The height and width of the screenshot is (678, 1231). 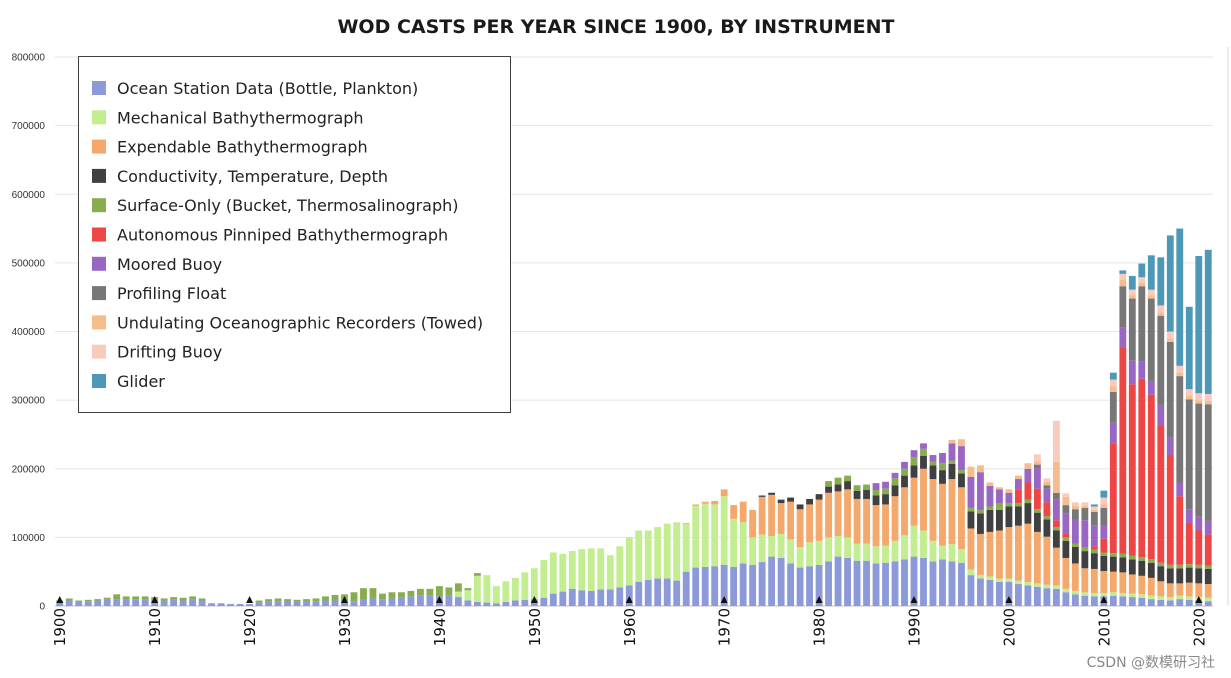 What do you see at coordinates (99, 322) in the screenshot?
I see `legend-swatch` at bounding box center [99, 322].